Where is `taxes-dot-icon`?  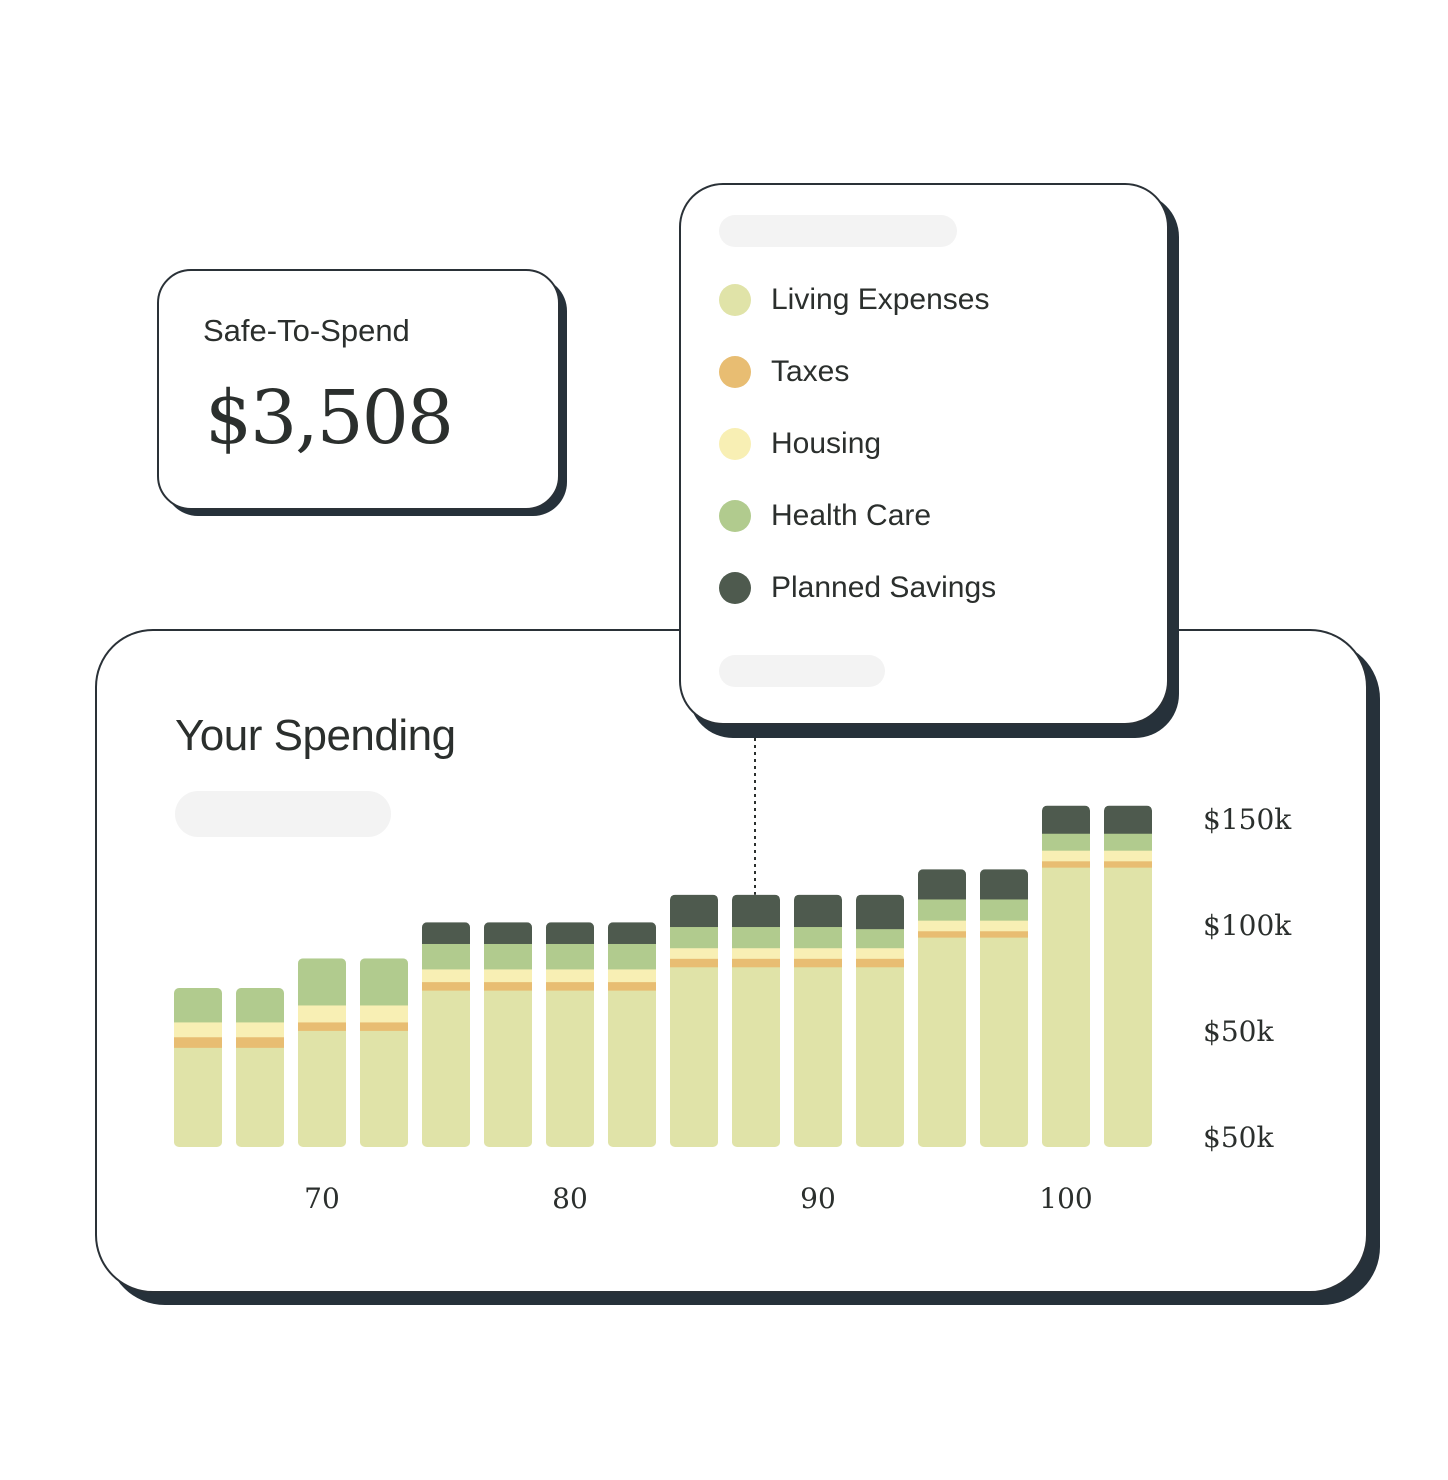
taxes-dot-icon is located at coordinates (735, 372).